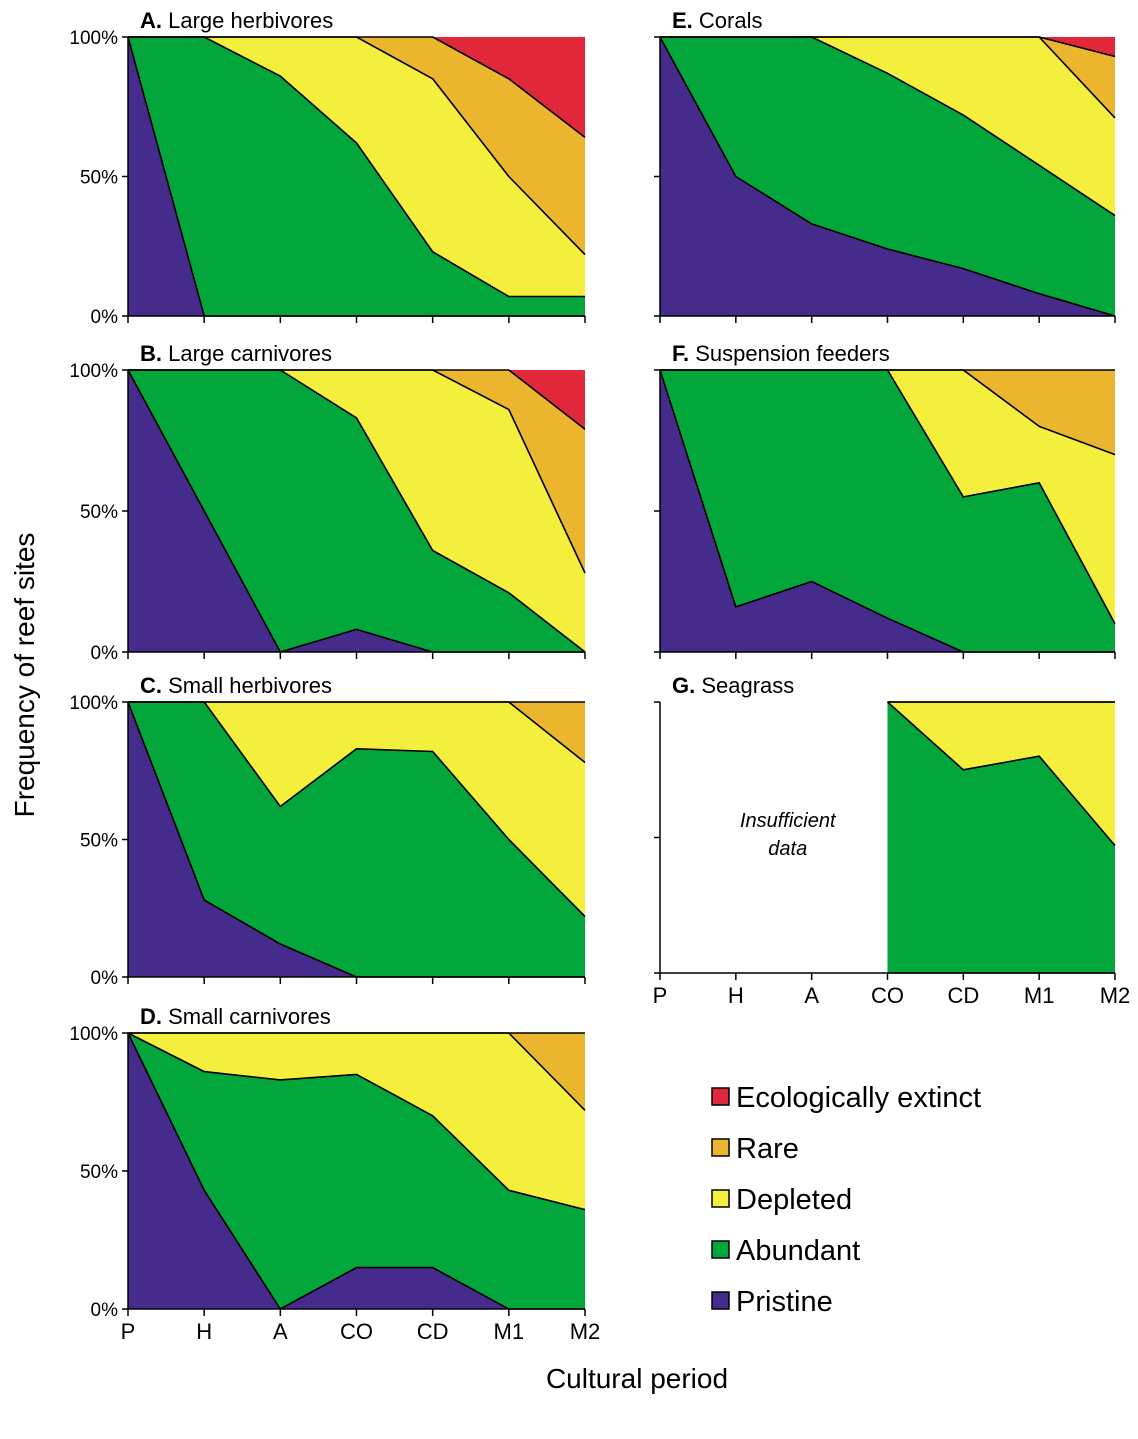 The width and height of the screenshot is (1138, 1439). Describe the element at coordinates (794, 1200) in the screenshot. I see `legend-label: Depleted` at that location.